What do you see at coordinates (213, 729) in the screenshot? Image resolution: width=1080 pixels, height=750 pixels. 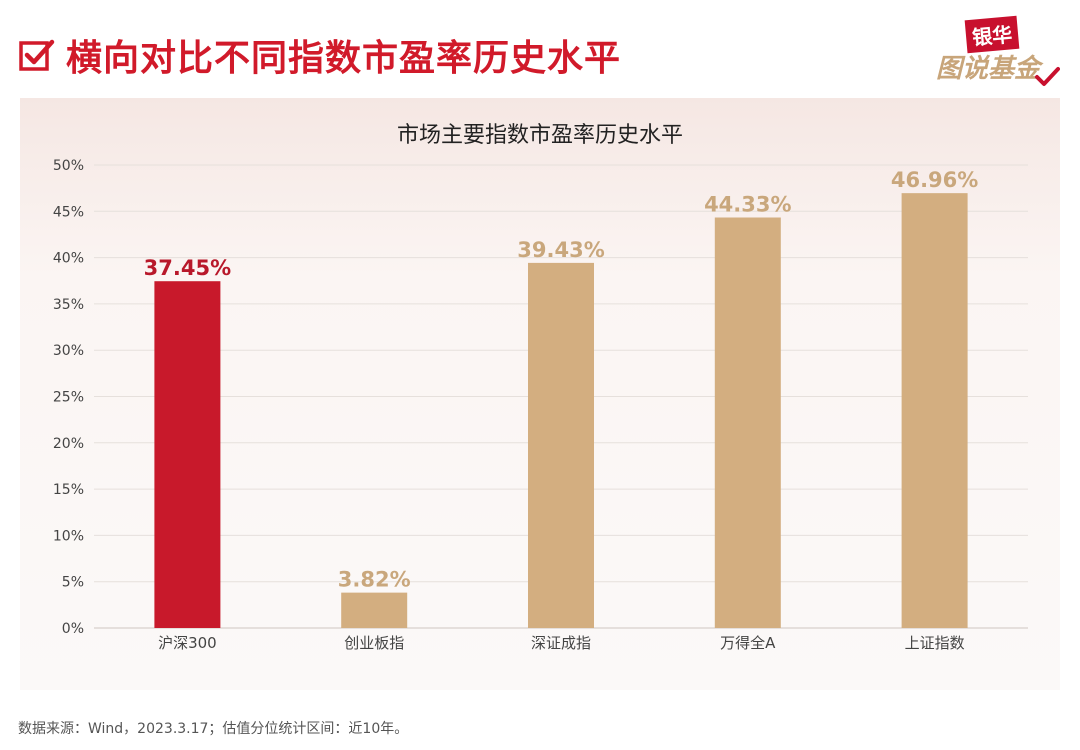 I see `footer-note: 数据来源：Wind，2023.3.17；估值分位统计区间：近10年。` at bounding box center [213, 729].